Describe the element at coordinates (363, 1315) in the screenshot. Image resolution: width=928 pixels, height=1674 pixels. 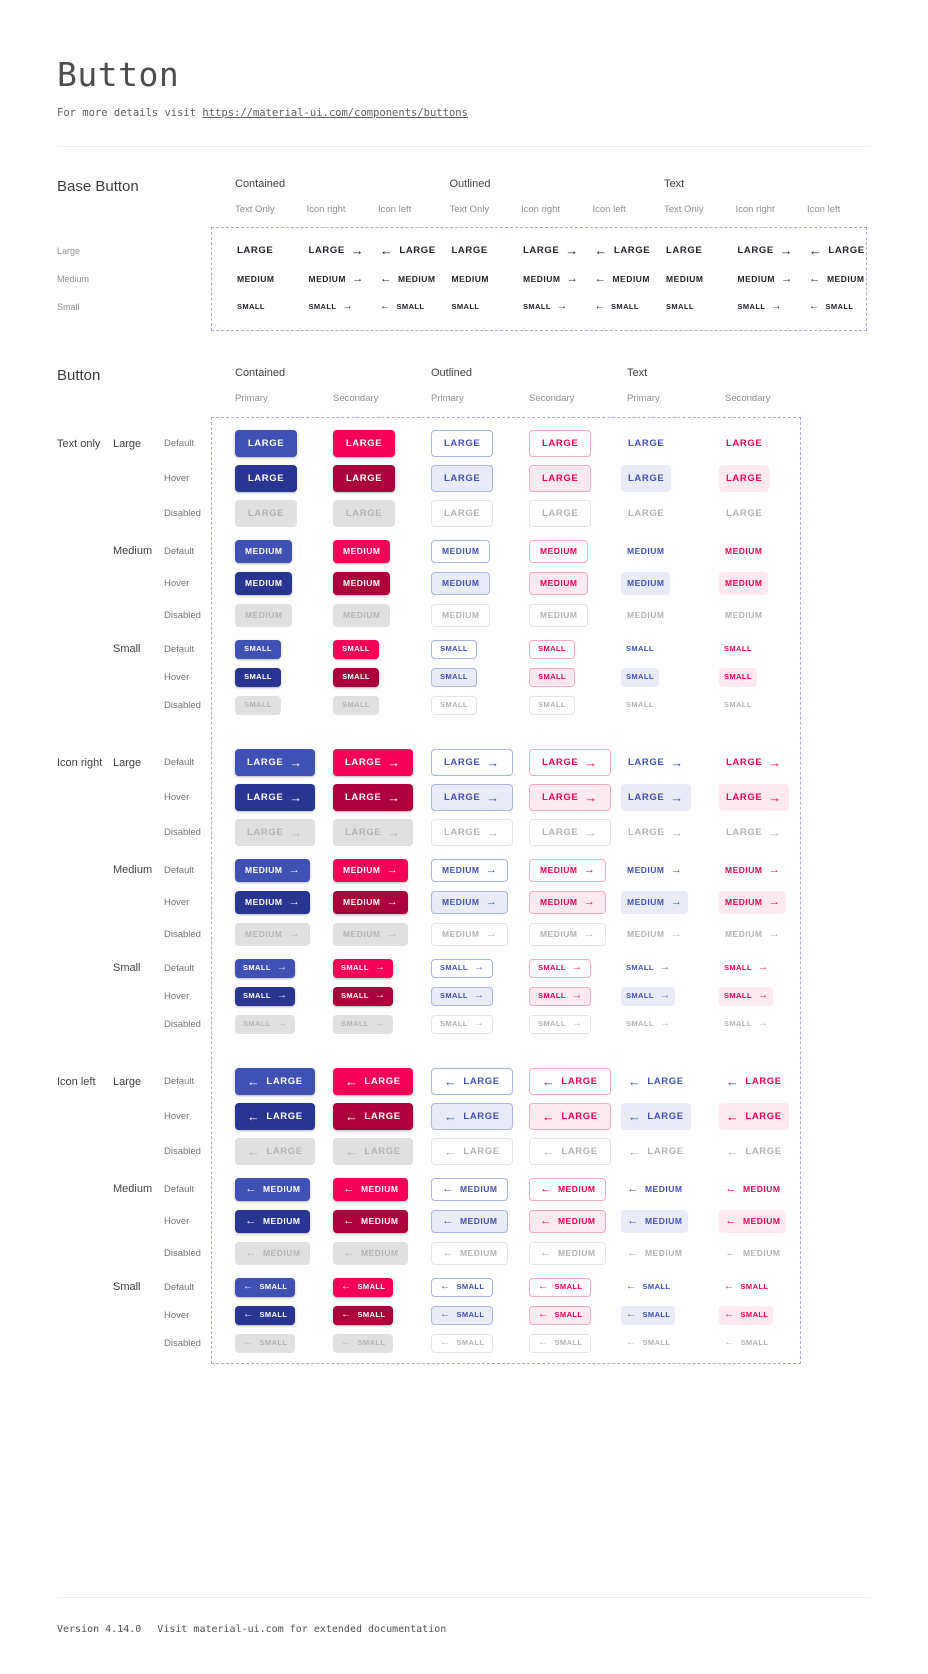
I see `button-sample-contained-secondary-hover: ← SMALL` at that location.